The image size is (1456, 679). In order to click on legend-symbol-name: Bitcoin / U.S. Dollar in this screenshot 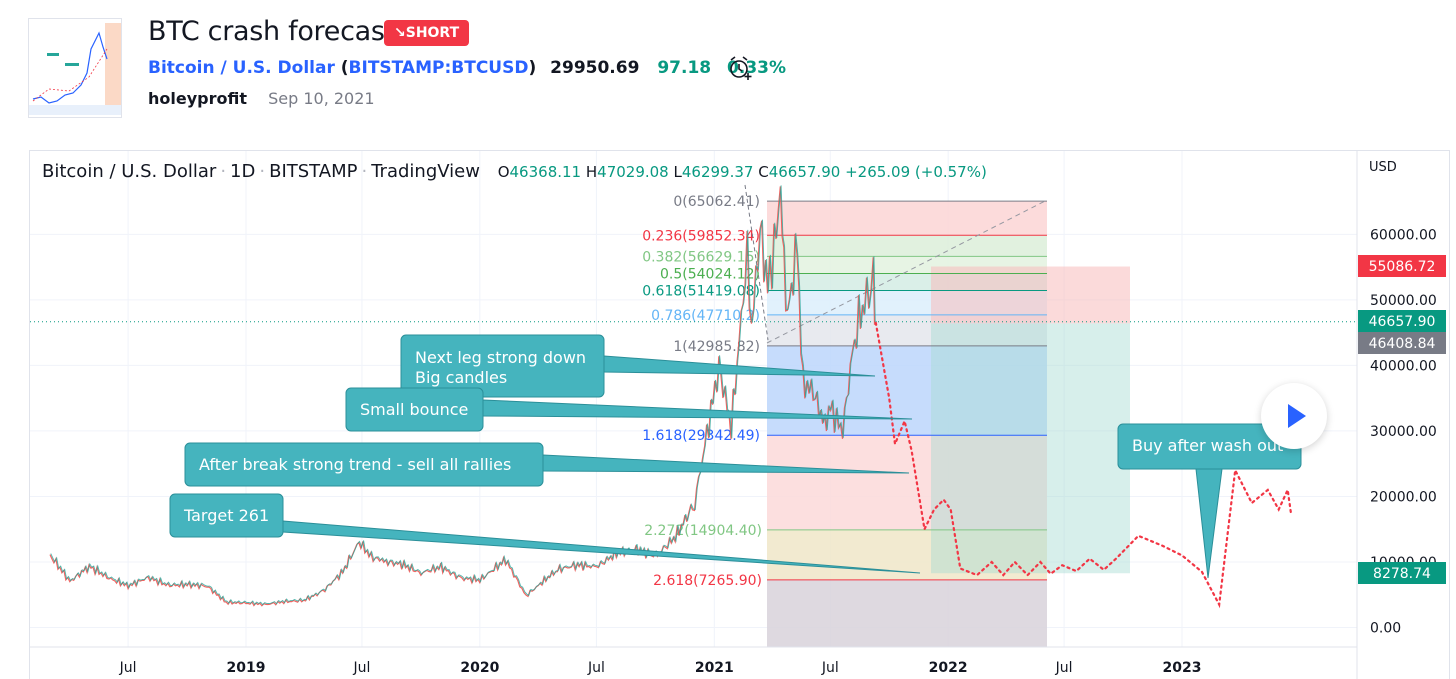, I will do `click(129, 171)`.